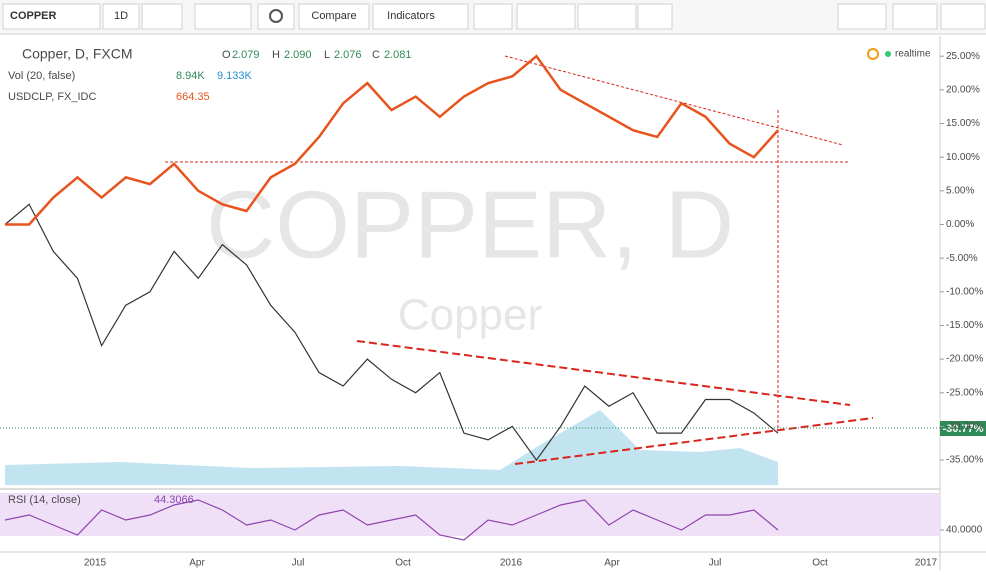 This screenshot has width=986, height=575. Describe the element at coordinates (470, 224) in the screenshot. I see `watermark: COPPER, D` at that location.